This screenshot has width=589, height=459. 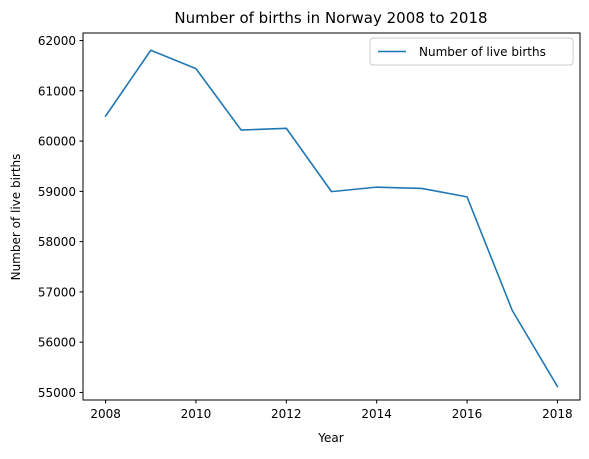 I want to click on x-axis-ticks: 2008 2010 2012 2014 2016 2018, so click(x=331, y=410).